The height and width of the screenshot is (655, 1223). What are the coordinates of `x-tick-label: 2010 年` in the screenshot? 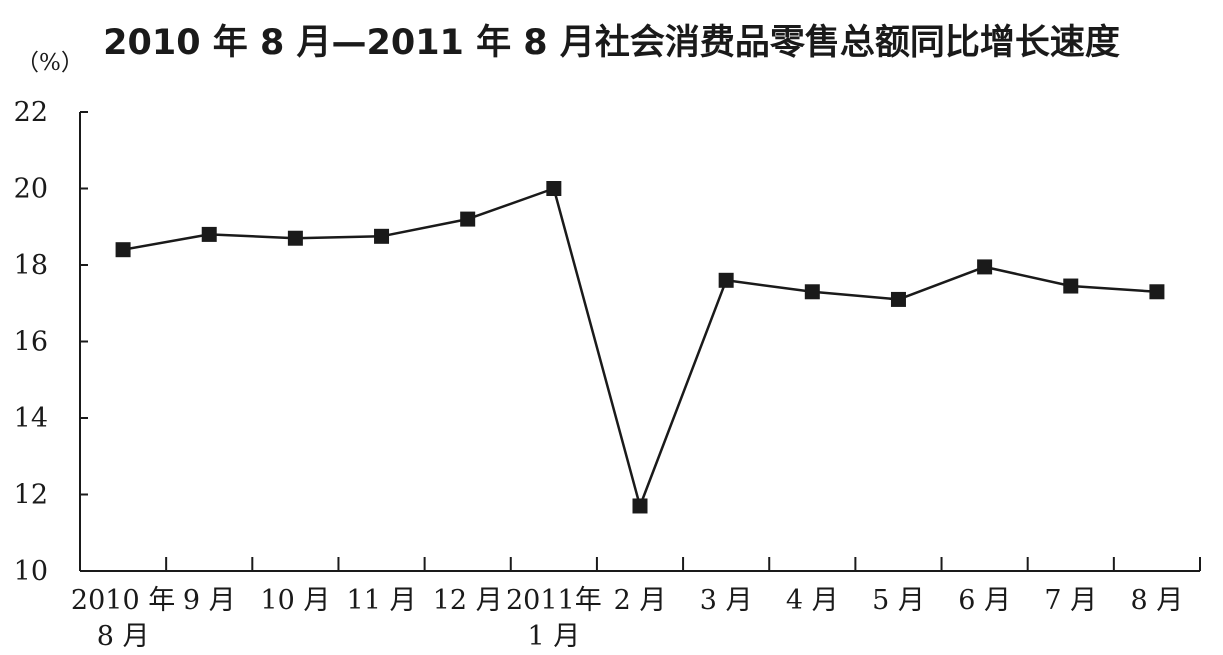 It's located at (123, 600).